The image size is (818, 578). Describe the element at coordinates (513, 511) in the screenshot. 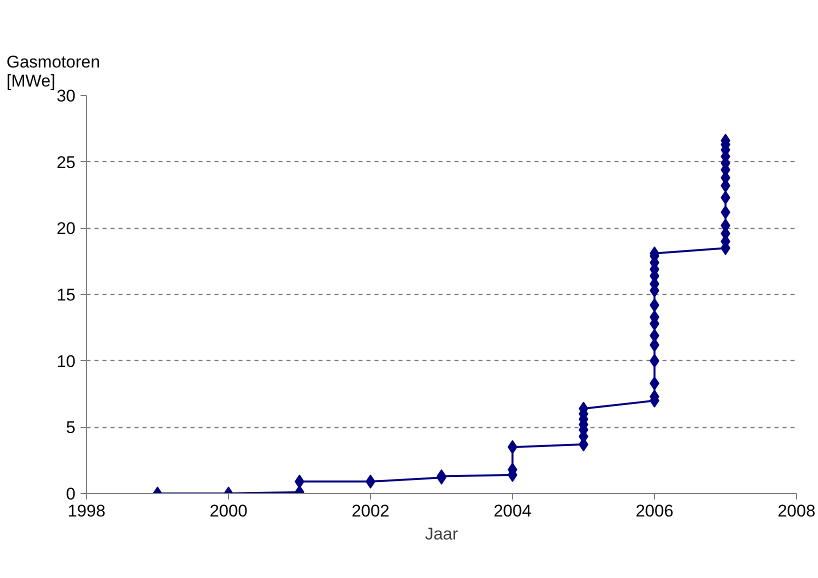

I see `x-tick-label: 2004` at that location.